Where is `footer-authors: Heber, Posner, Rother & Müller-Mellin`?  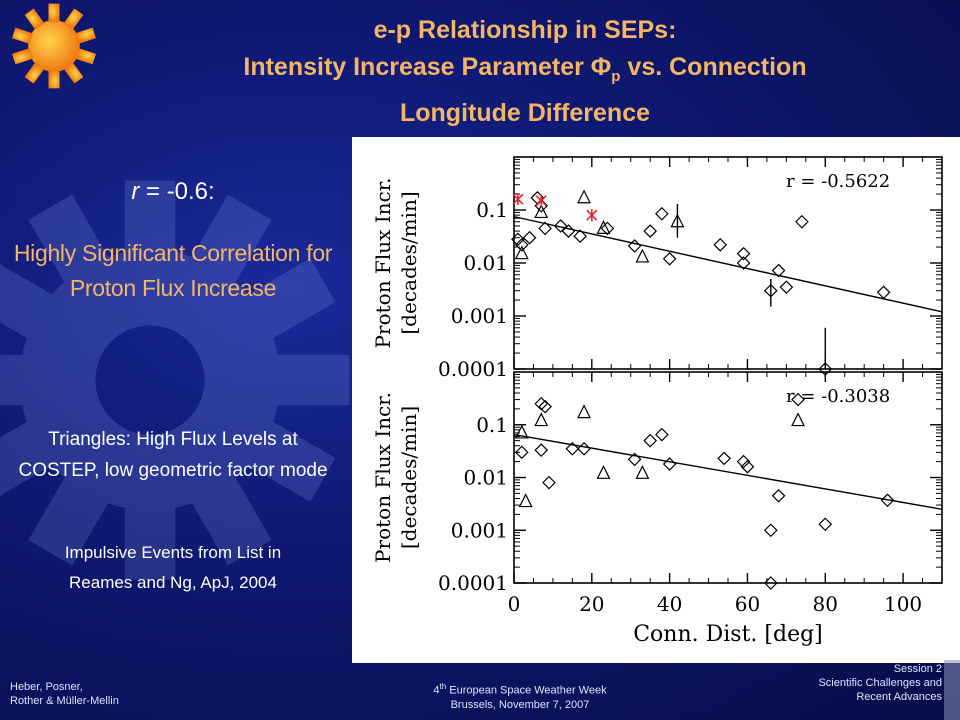 footer-authors: Heber, Posner, Rother & Müller-Mellin is located at coordinates (64, 694).